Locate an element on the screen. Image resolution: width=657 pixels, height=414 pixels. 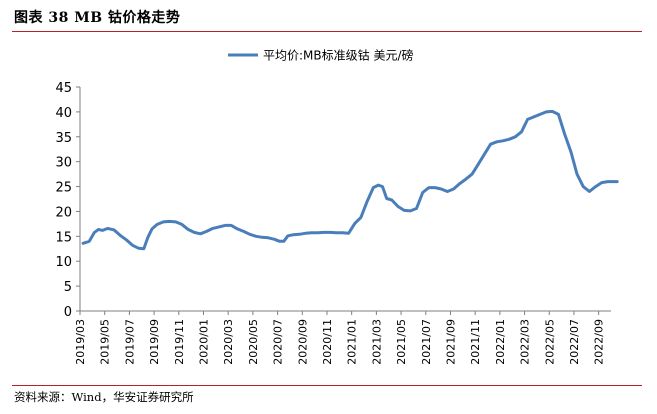
x-tick-label: 2020/09 is located at coordinates (302, 342).